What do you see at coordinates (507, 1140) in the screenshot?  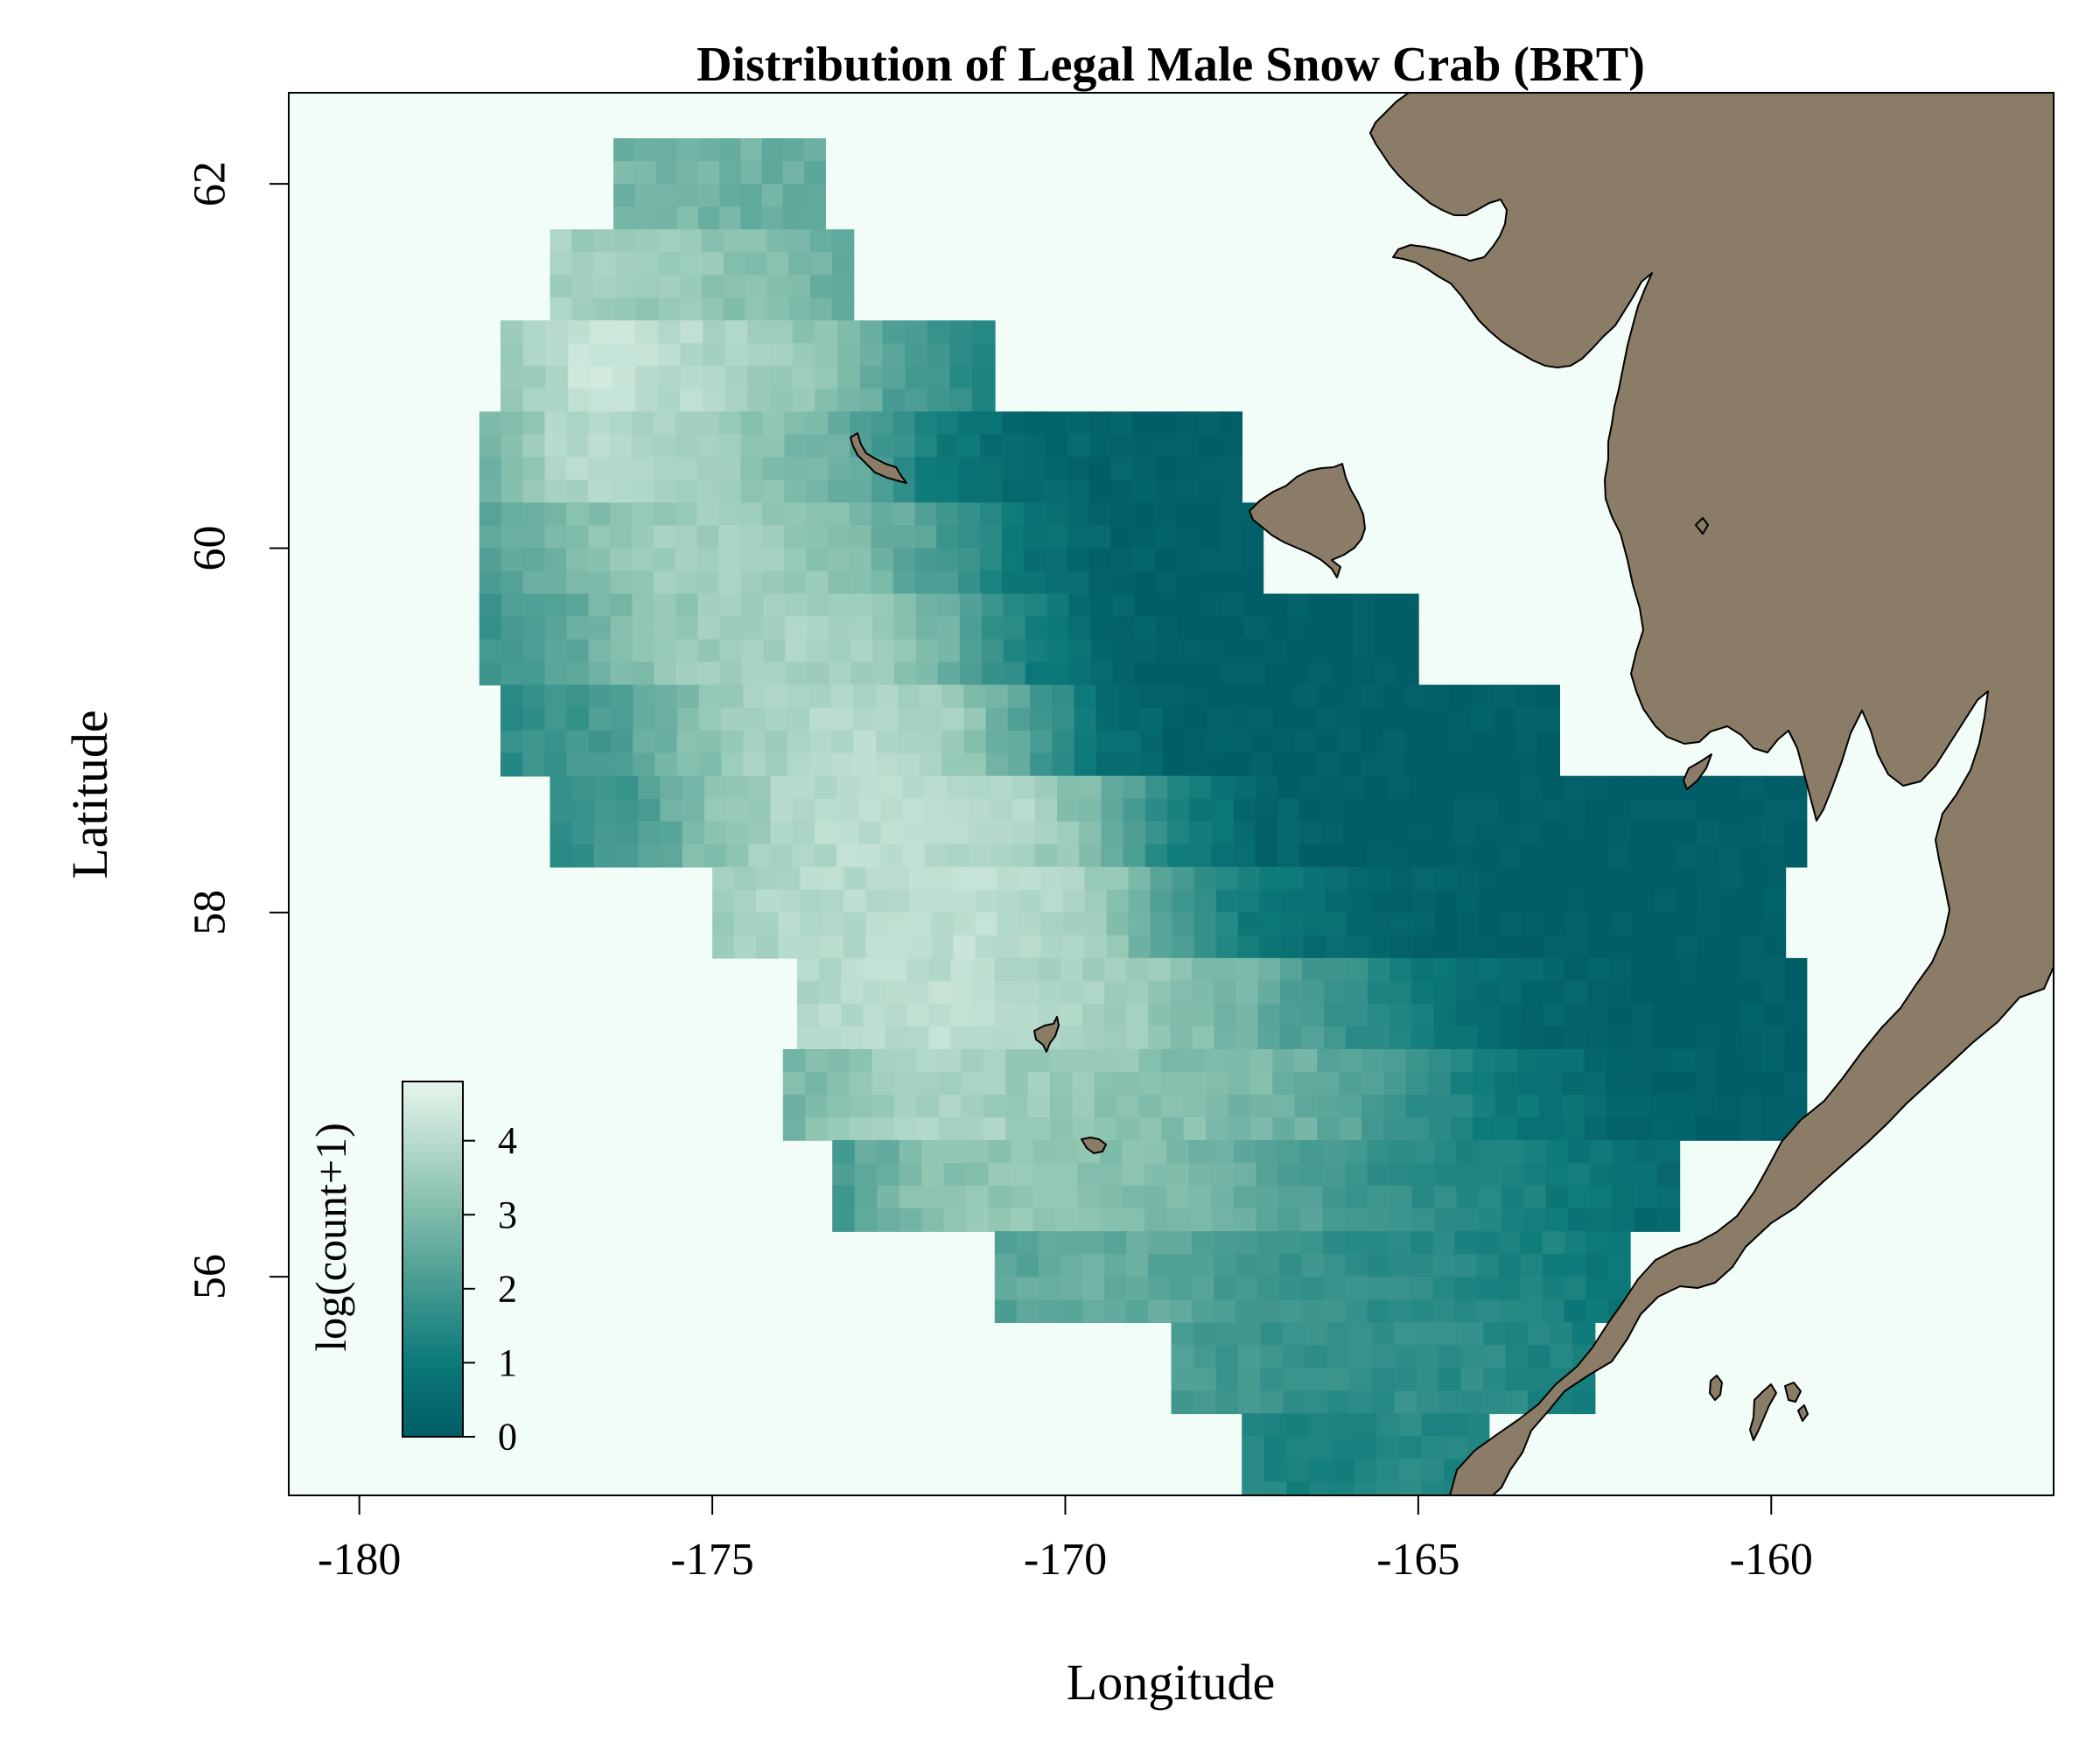 I see `colorbar-tick-label: 4` at bounding box center [507, 1140].